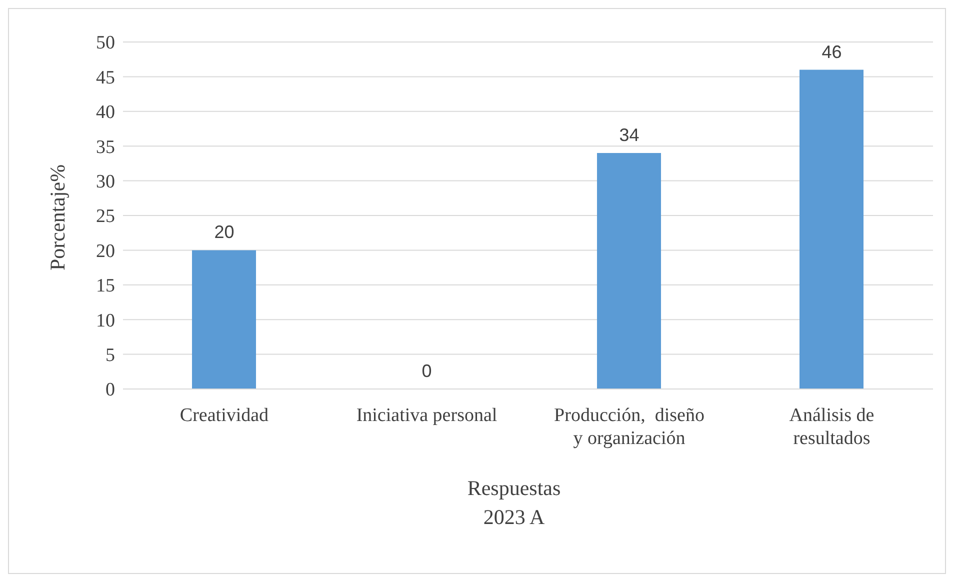 The width and height of the screenshot is (954, 582). What do you see at coordinates (427, 371) in the screenshot?
I see `data-label: 0` at bounding box center [427, 371].